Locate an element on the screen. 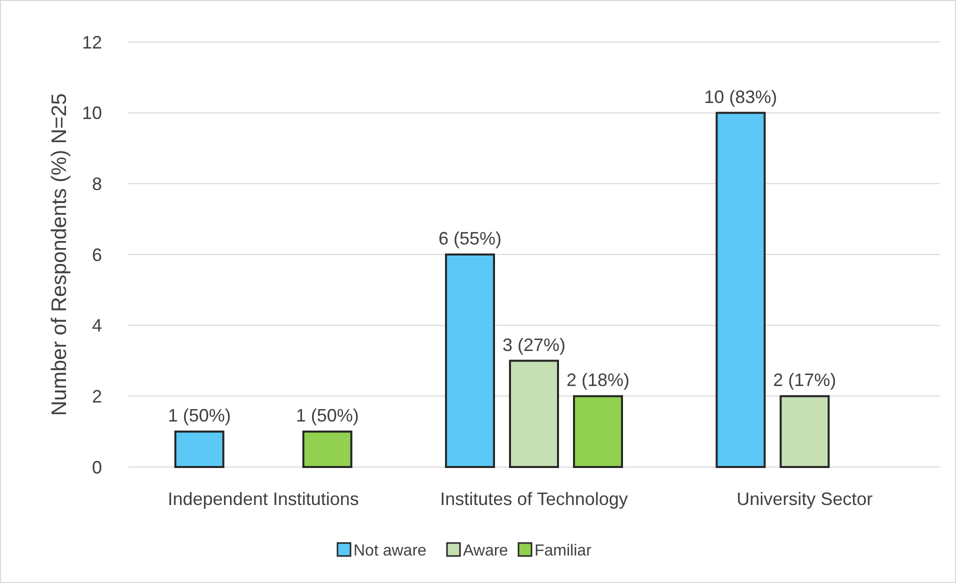  data-label: 6 (55%) is located at coordinates (470, 238).